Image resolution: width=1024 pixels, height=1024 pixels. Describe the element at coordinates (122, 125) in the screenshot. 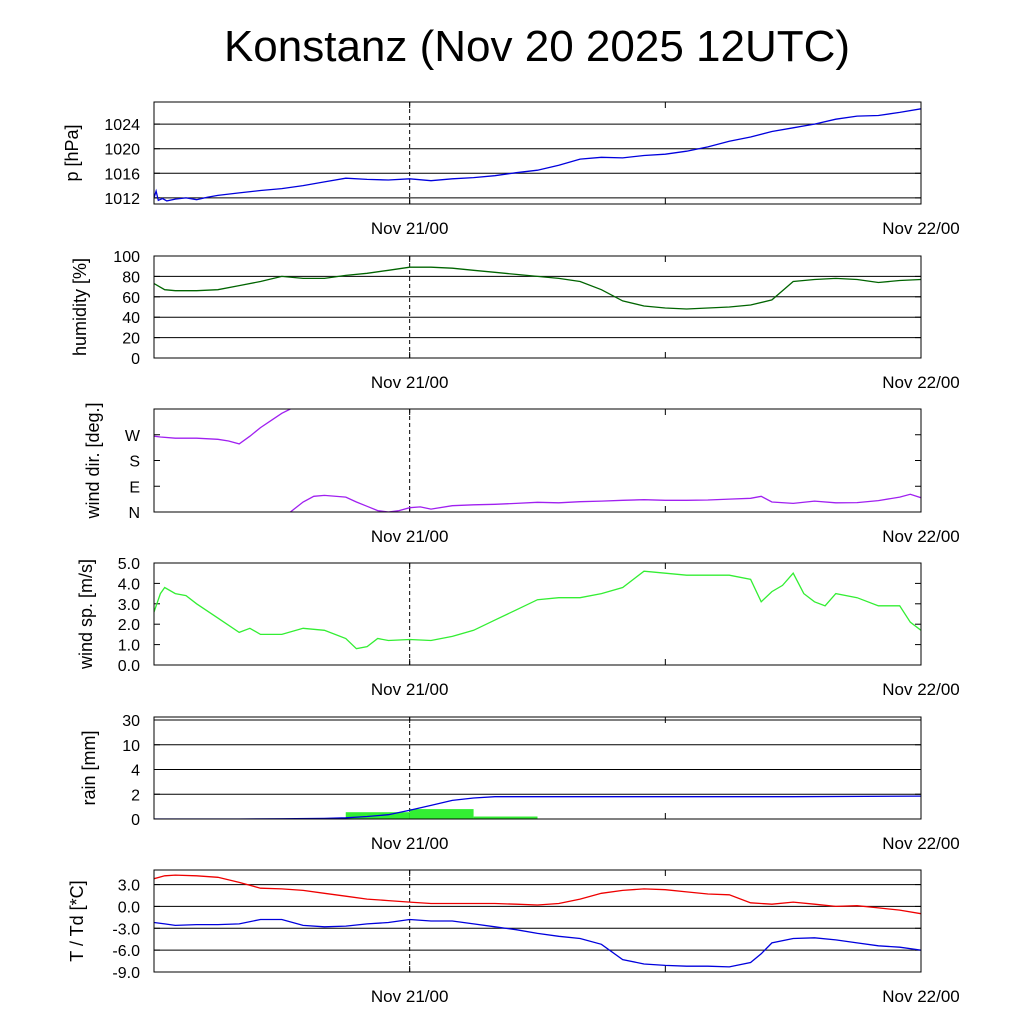

I see `y-tick-label: 1024` at that location.